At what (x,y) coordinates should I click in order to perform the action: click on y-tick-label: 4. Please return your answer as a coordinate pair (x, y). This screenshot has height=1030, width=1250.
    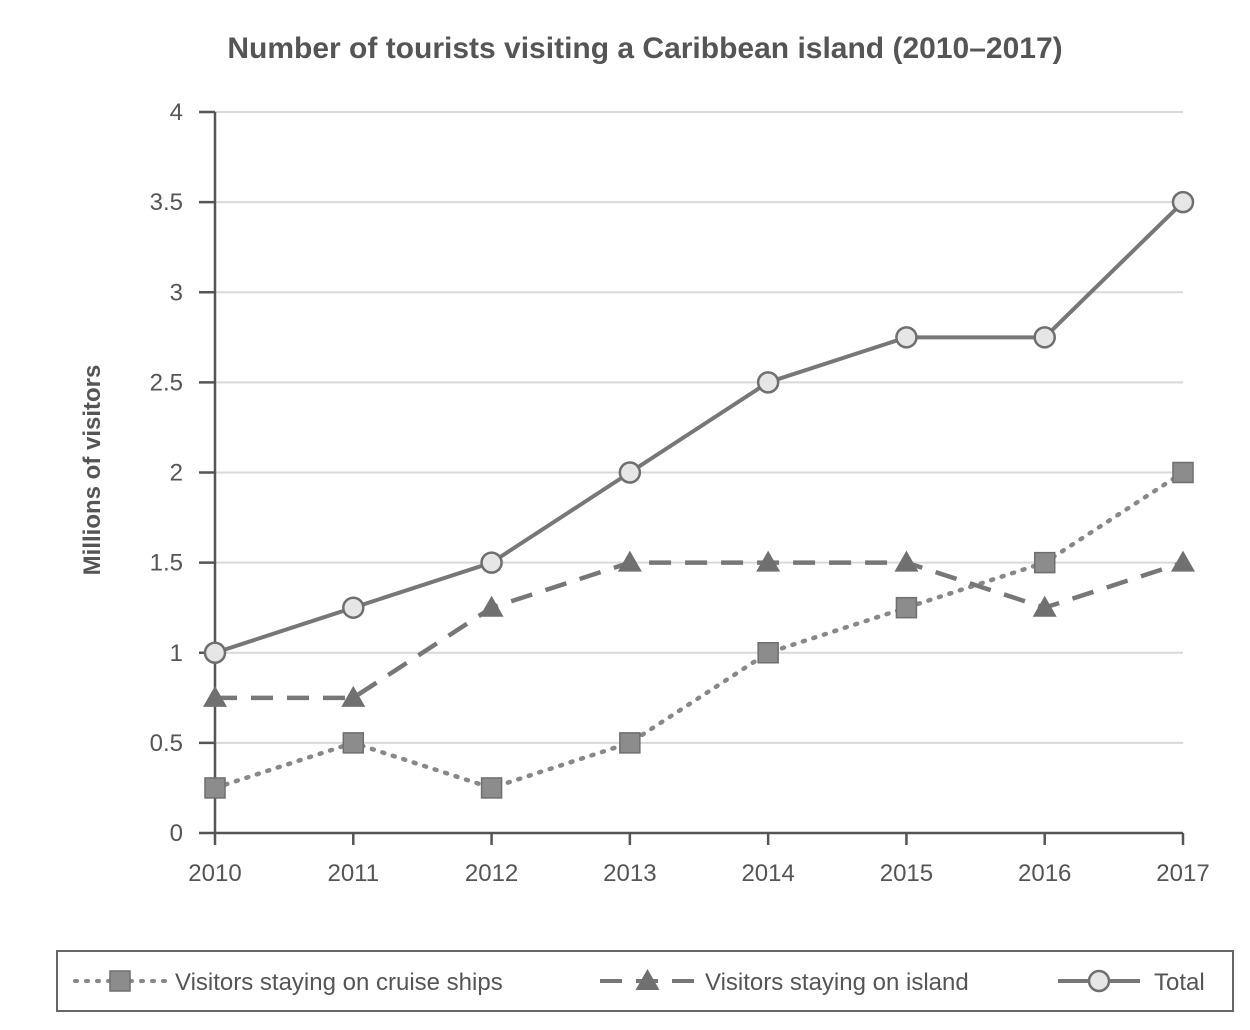
    Looking at the image, I should click on (176, 112).